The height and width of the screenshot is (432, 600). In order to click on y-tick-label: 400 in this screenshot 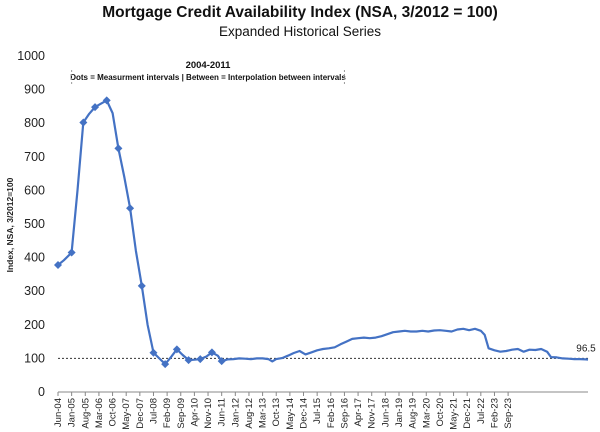, I will do `click(34, 258)`.